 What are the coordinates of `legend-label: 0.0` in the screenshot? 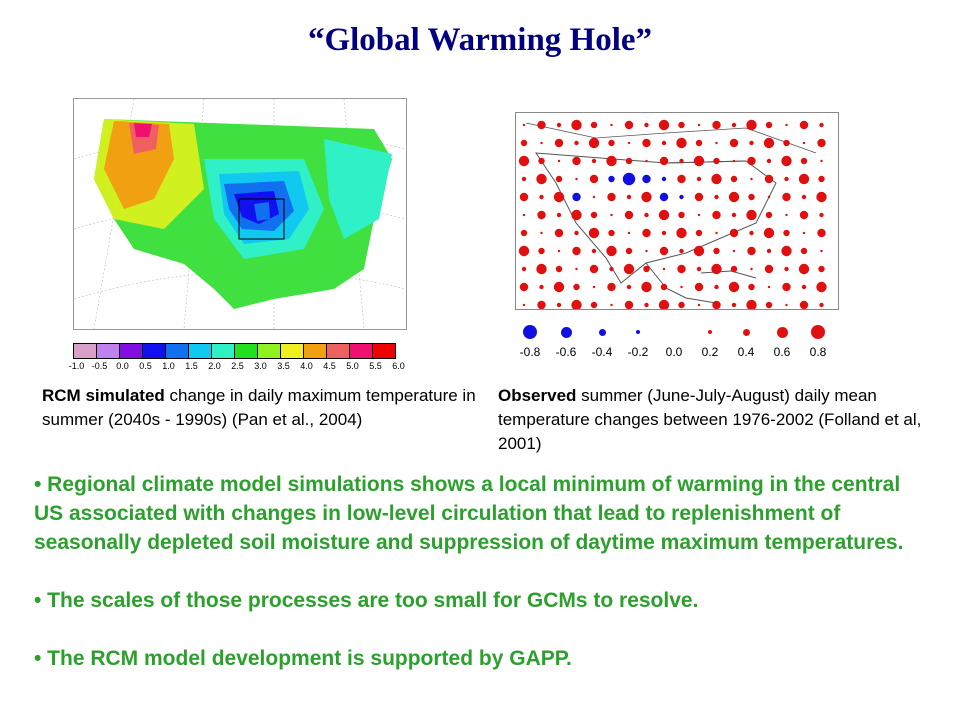 It's located at (674, 352).